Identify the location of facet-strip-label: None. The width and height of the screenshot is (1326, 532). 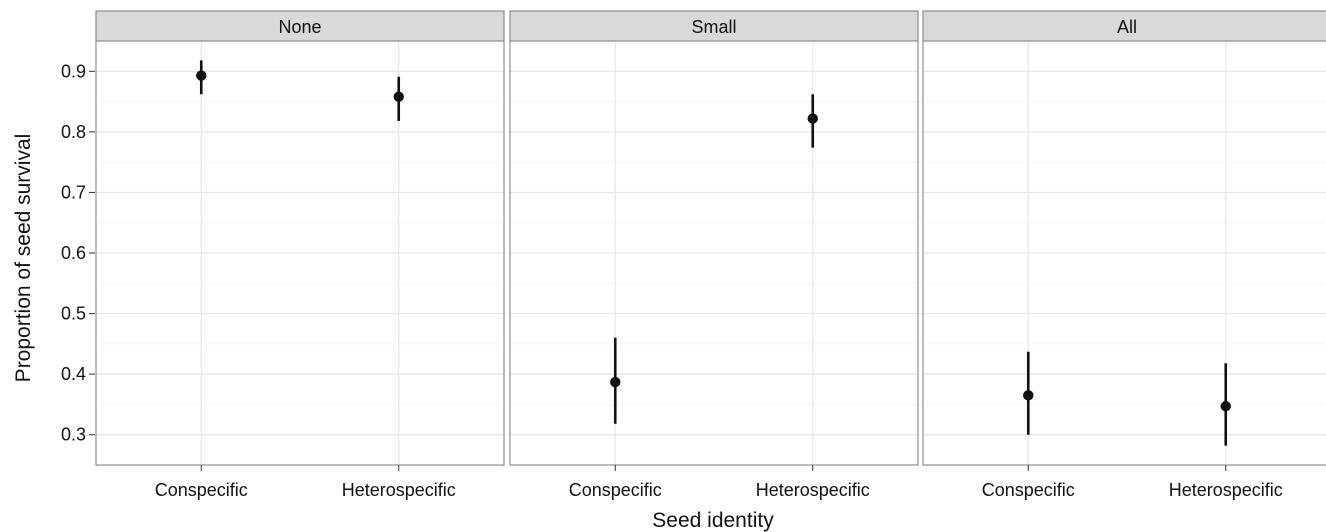
(299, 27).